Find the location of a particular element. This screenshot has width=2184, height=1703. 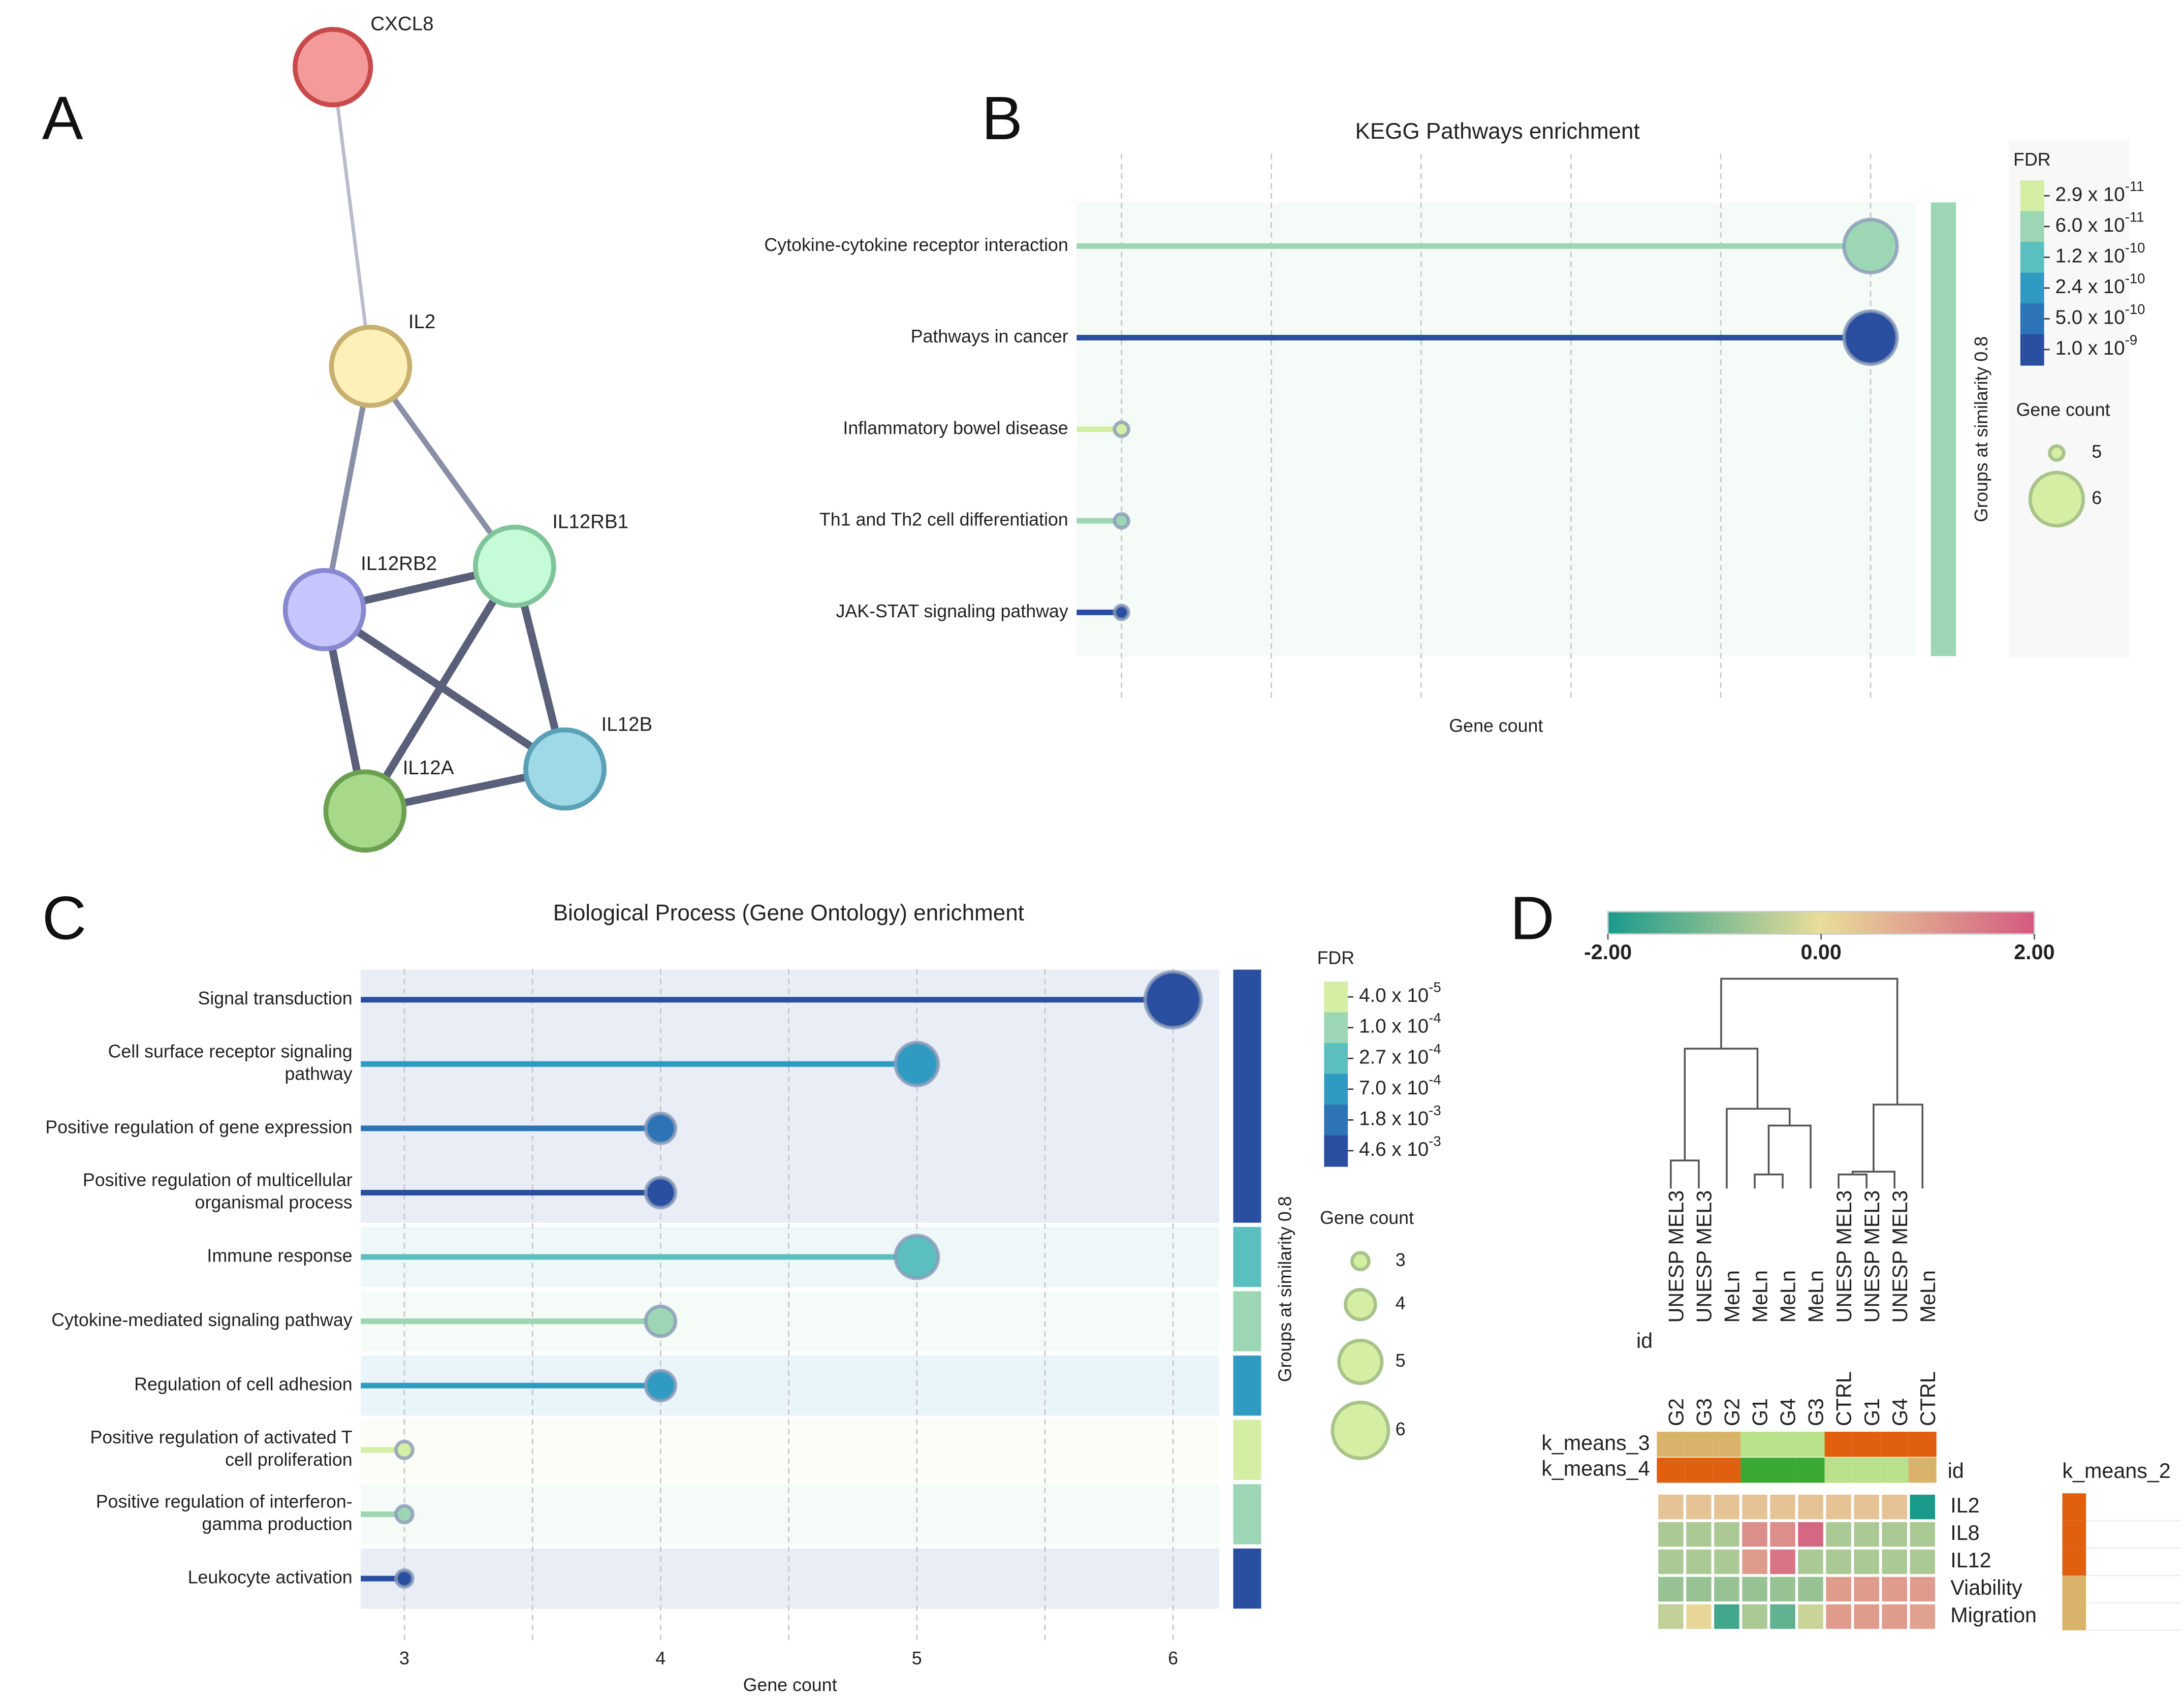

legend-label-base: 7.0 x 10 is located at coordinates (1394, 1088).